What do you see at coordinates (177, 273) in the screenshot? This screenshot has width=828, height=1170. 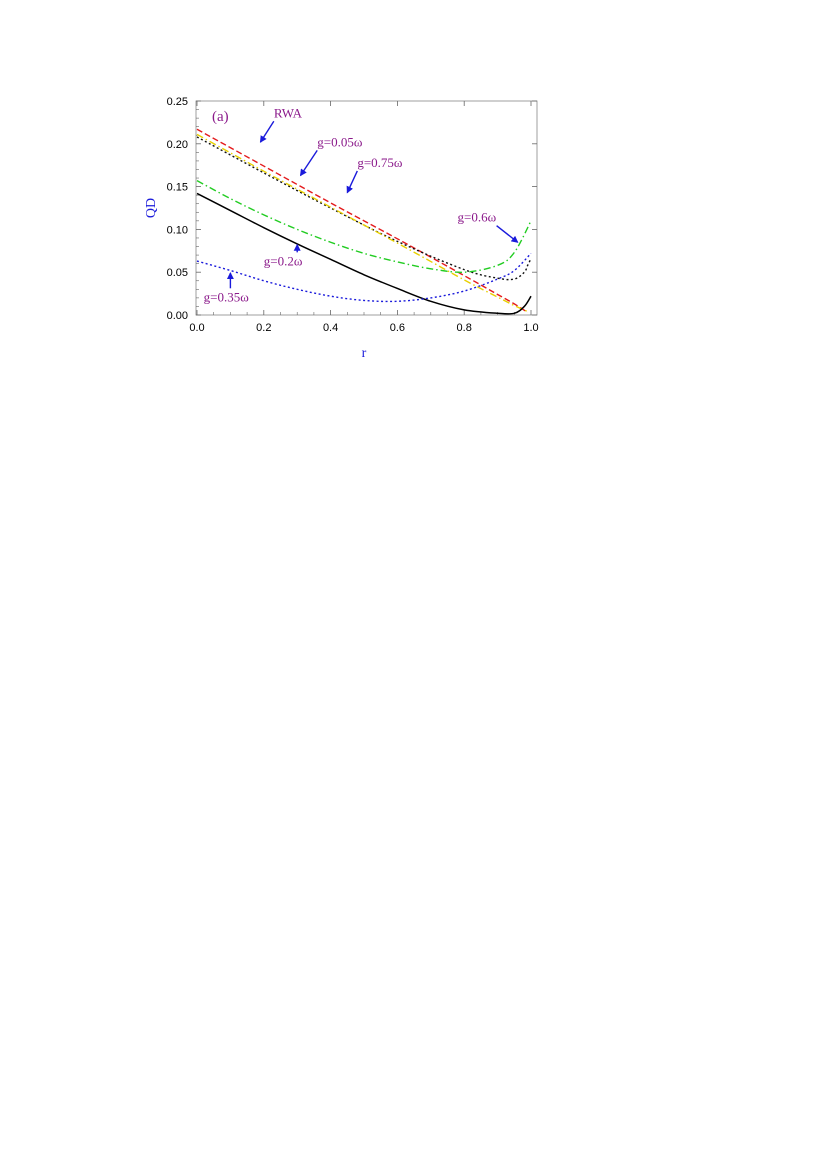 I see `y-tick-label: 0.05` at bounding box center [177, 273].